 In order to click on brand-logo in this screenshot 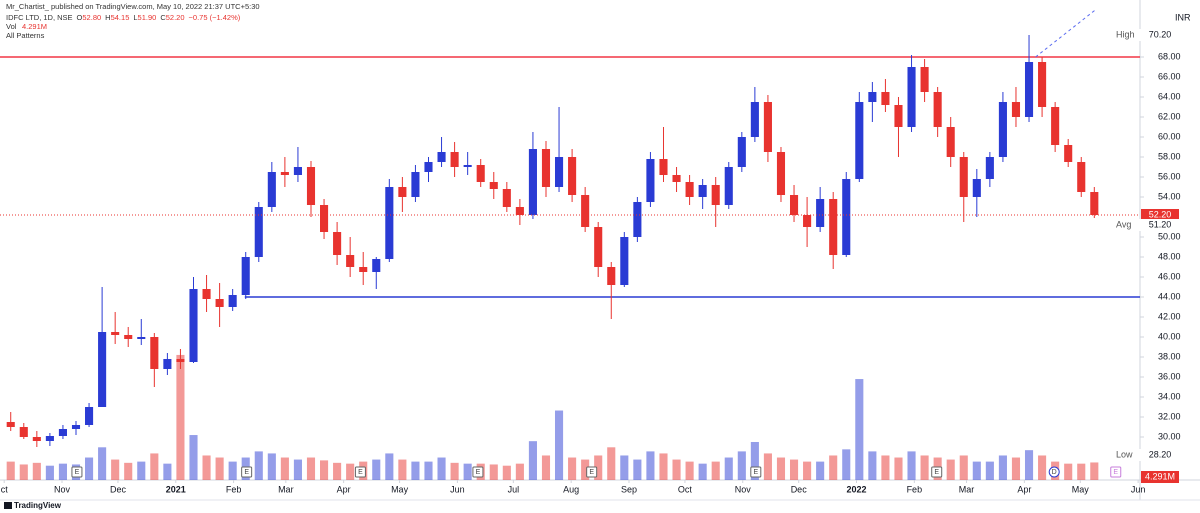, I will do `click(8, 505)`.